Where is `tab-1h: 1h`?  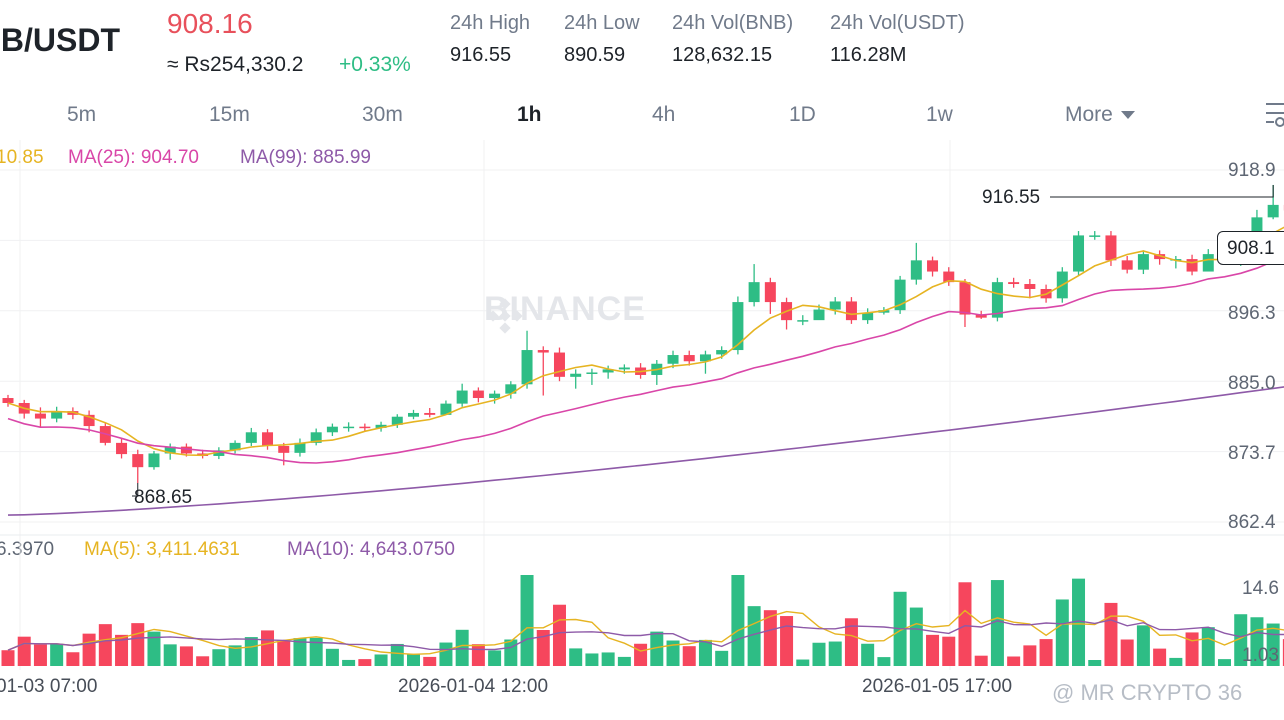
tab-1h: 1h is located at coordinates (529, 114).